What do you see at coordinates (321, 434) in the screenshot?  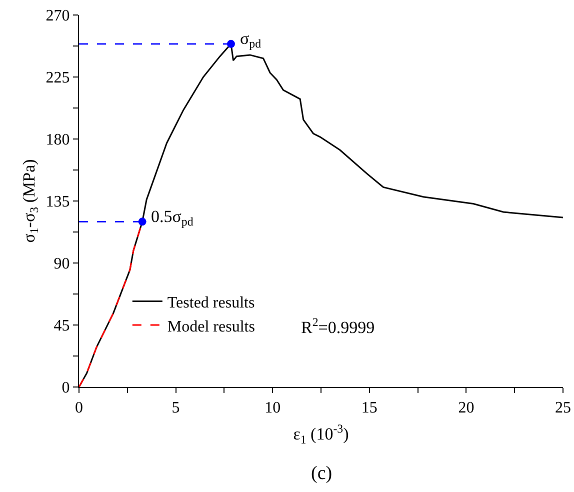 I see `x-axis-title: ε$_{1}$ (10$^{-3}$)` at bounding box center [321, 434].